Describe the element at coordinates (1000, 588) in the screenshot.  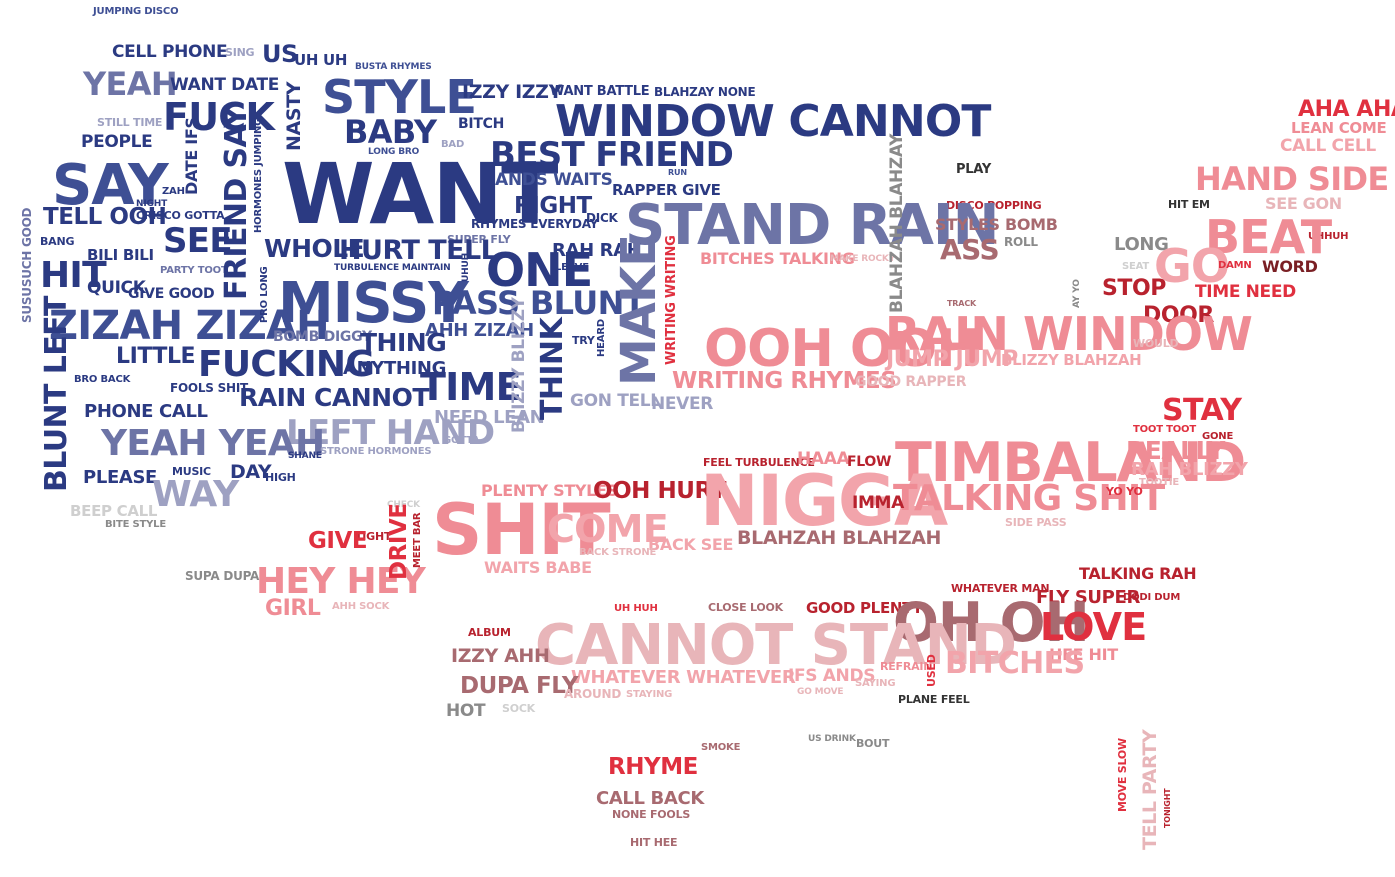
I see `word-whatever-man: WHATEVER MAN` at that location.